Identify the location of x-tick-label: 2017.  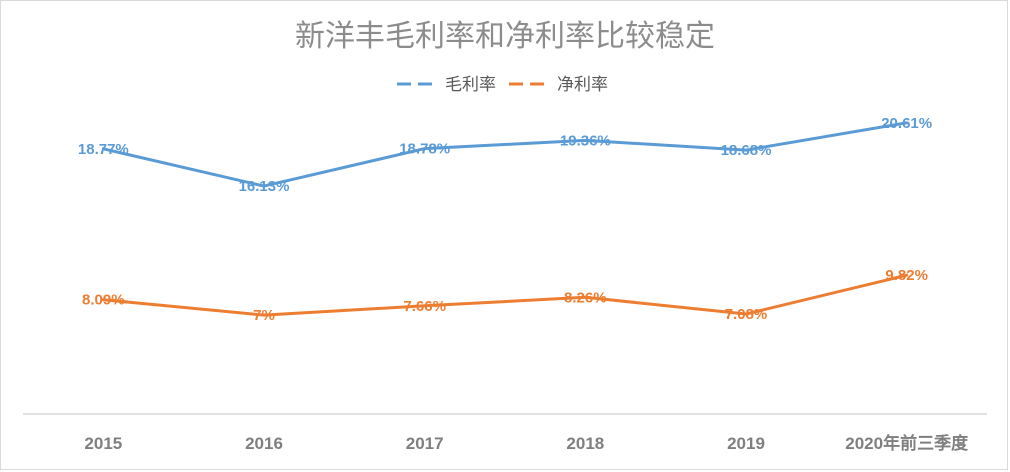
(425, 443).